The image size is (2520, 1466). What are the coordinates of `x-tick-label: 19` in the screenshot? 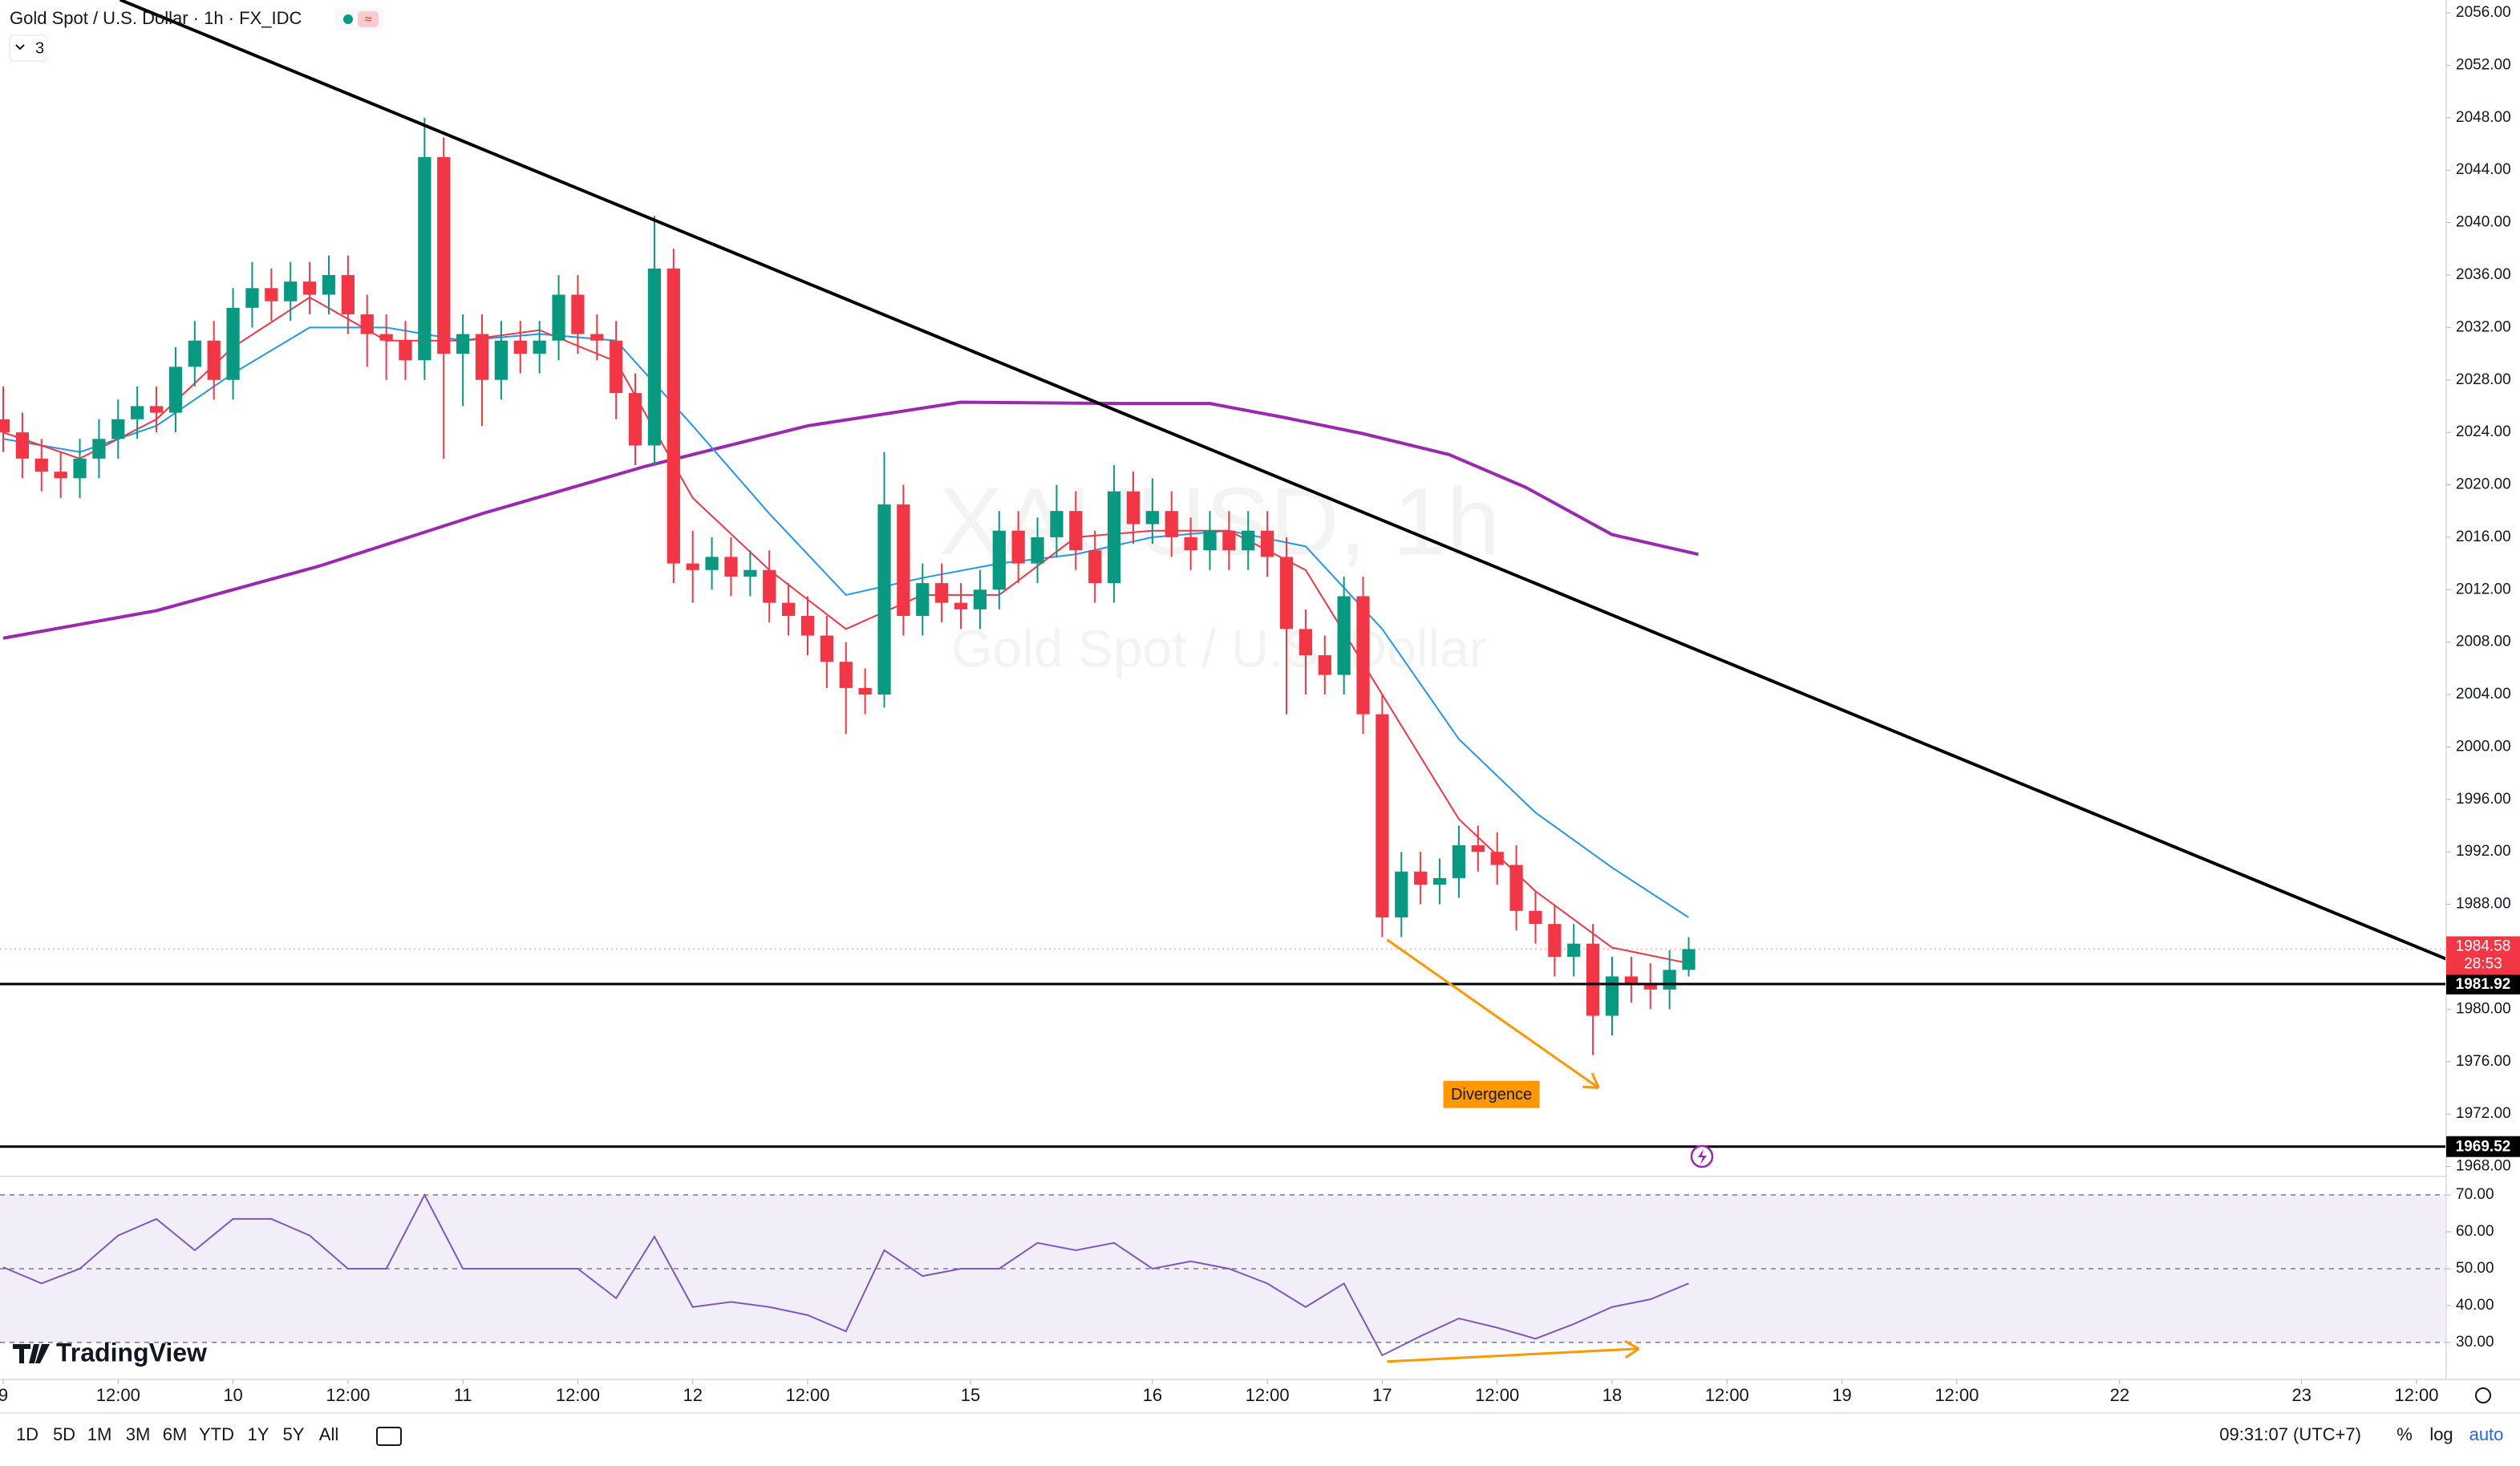 It's located at (1841, 1395).